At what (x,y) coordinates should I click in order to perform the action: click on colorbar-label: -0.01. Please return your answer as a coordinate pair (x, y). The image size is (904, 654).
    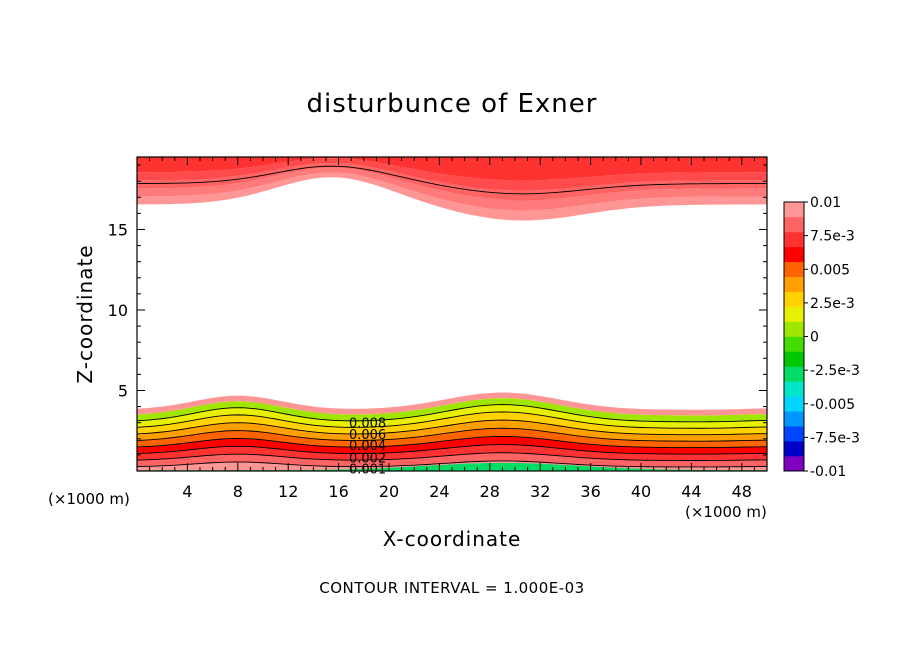
    Looking at the image, I should click on (828, 472).